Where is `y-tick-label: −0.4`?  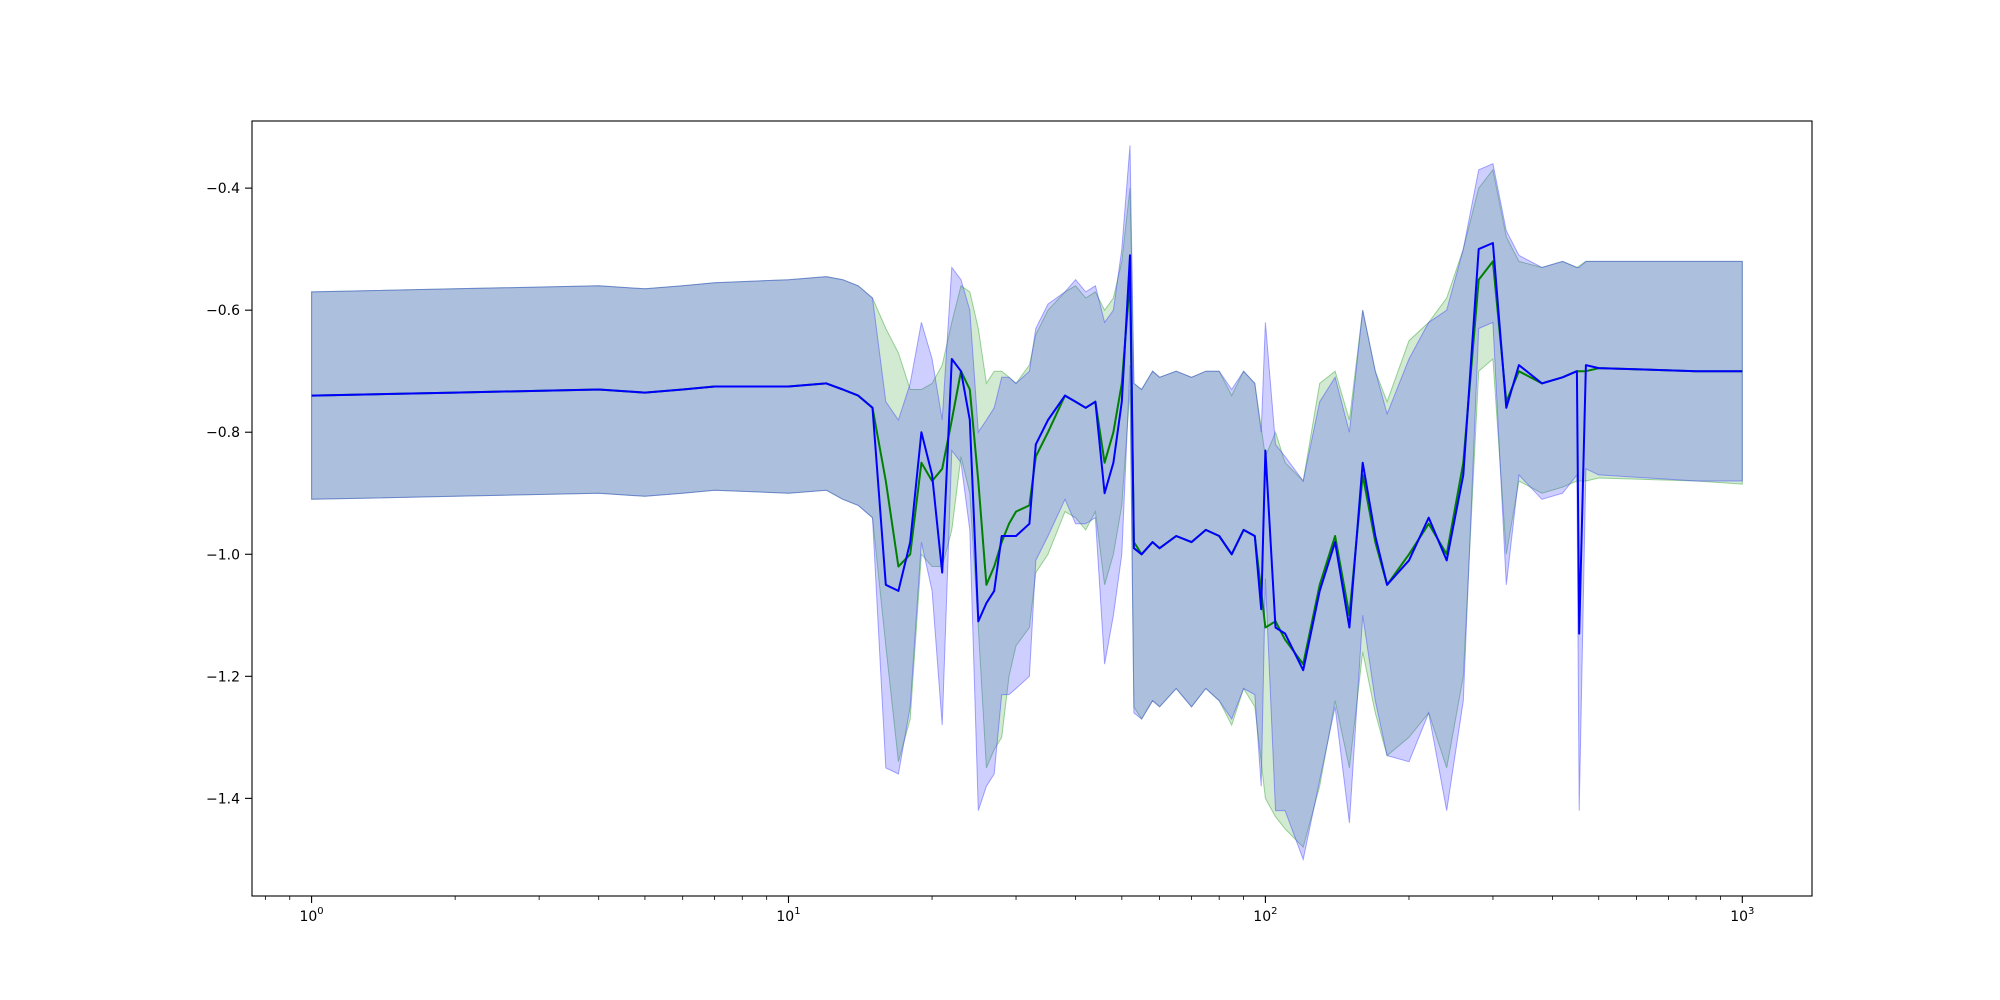 y-tick-label: −0.4 is located at coordinates (223, 189).